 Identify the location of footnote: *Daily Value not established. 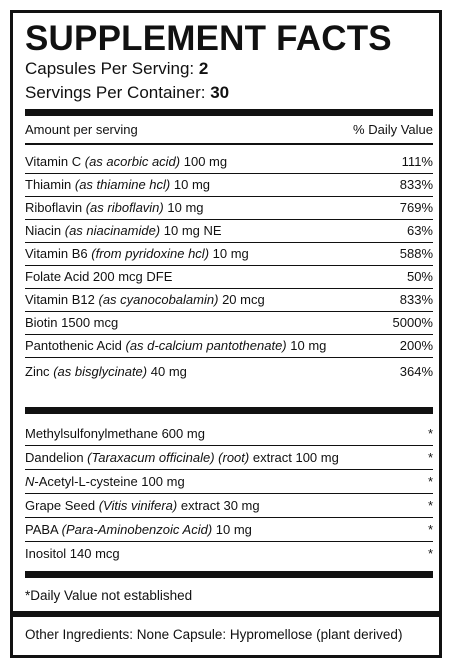
(109, 595).